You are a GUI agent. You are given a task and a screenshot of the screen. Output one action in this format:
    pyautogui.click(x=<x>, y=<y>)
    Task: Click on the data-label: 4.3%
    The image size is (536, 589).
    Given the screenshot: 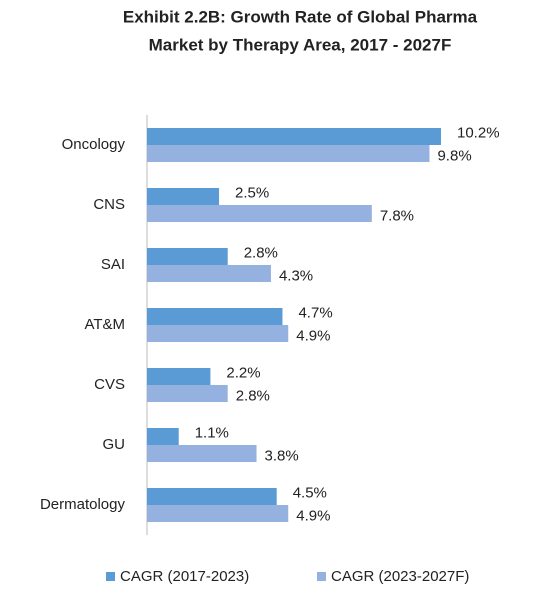 What is the action you would take?
    pyautogui.click(x=296, y=275)
    